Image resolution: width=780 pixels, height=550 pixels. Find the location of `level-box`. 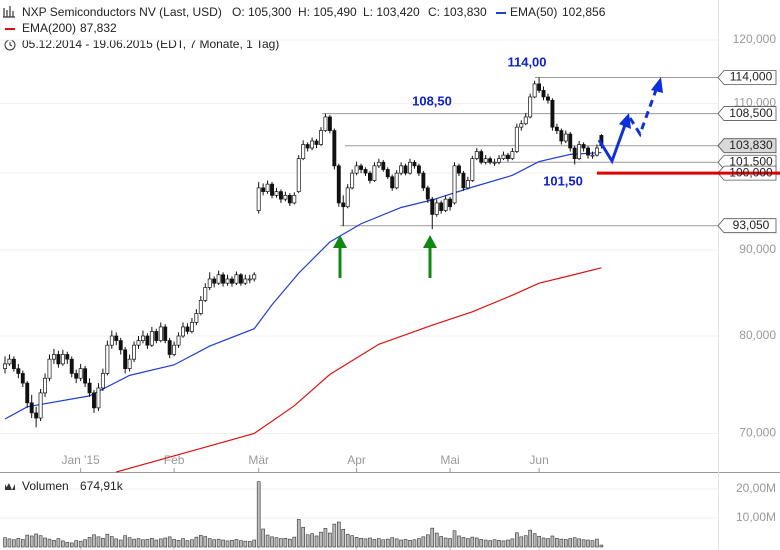

level-box is located at coordinates (747, 146).